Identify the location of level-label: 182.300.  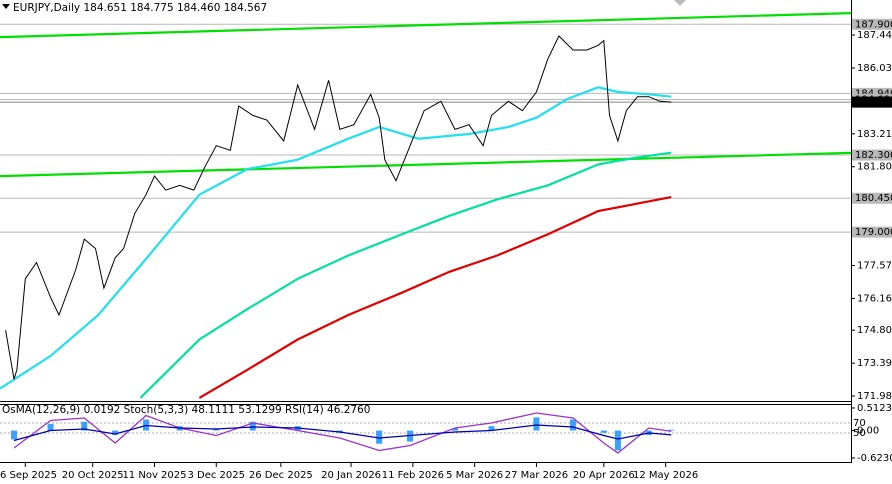
(873, 155).